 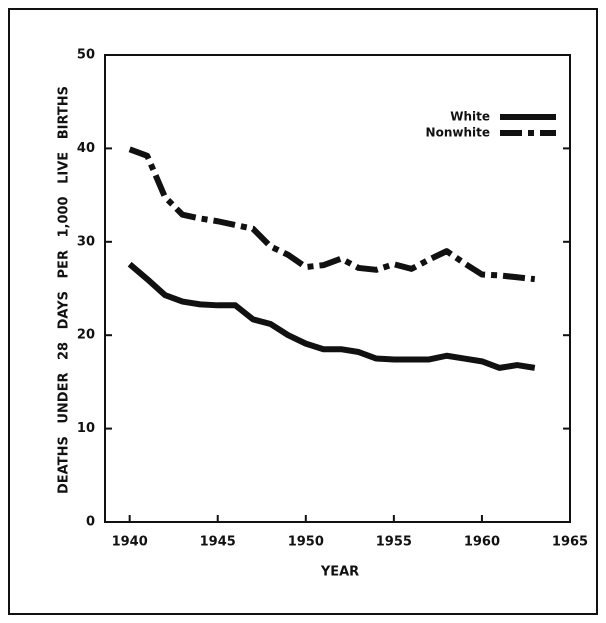 I want to click on x-tick-label: 1955, so click(x=394, y=542).